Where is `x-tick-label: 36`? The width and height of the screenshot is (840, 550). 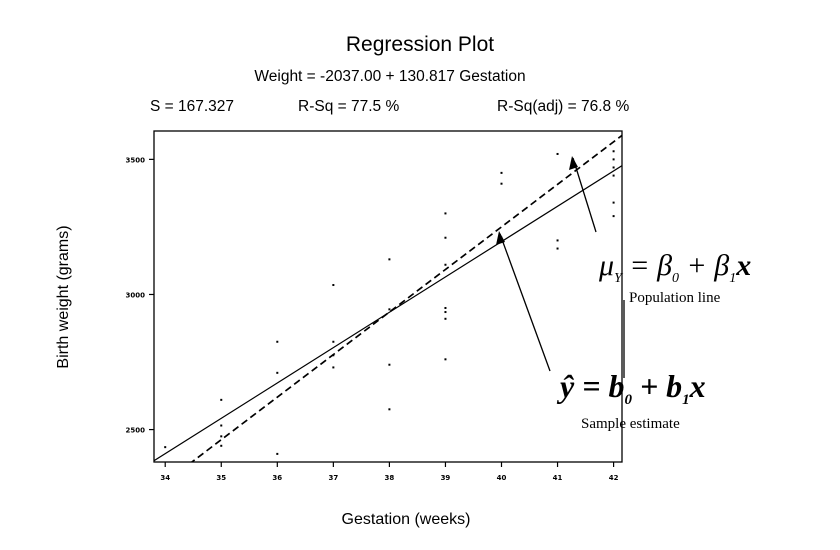
x-tick-label: 36 is located at coordinates (277, 478).